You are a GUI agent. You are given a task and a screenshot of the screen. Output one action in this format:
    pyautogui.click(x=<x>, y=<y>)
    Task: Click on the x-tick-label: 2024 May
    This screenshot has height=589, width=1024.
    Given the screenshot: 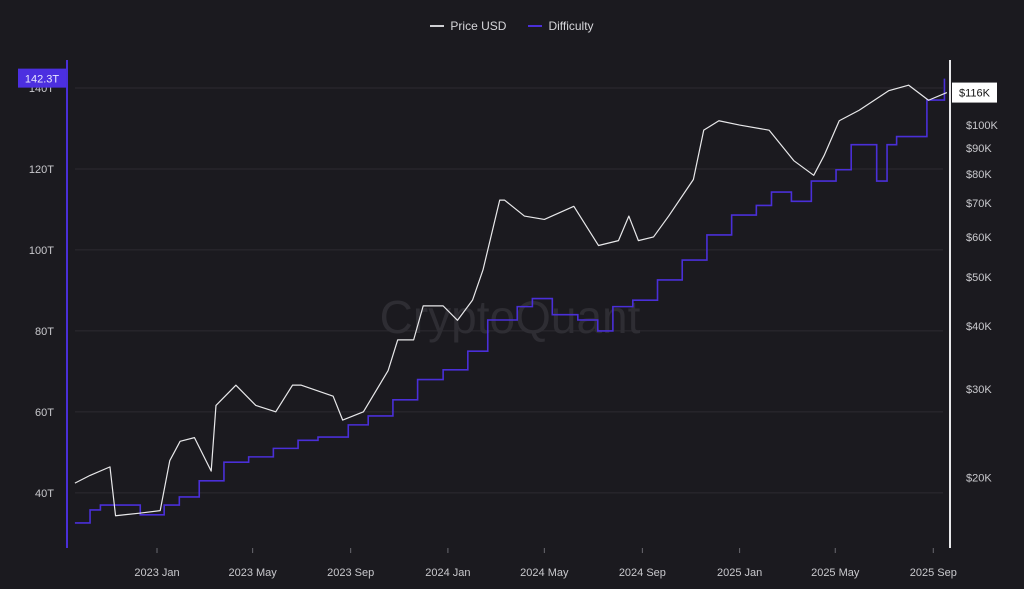 What is the action you would take?
    pyautogui.click(x=544, y=573)
    